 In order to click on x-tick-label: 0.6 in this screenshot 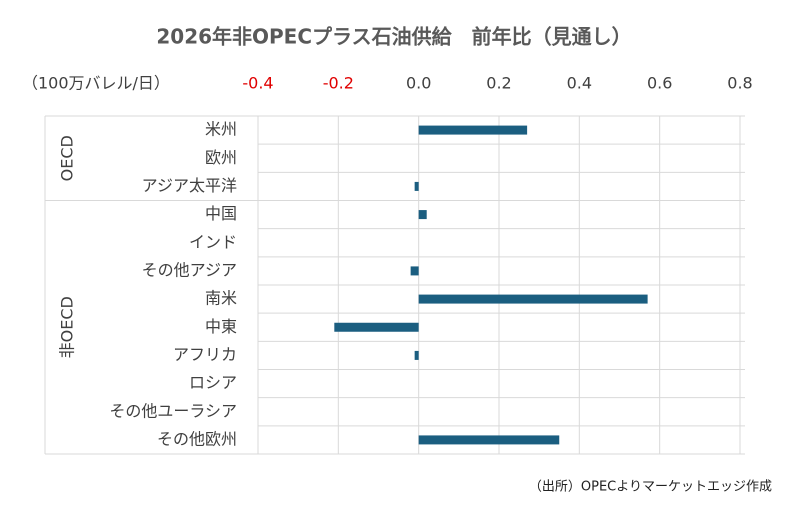, I will do `click(659, 83)`.